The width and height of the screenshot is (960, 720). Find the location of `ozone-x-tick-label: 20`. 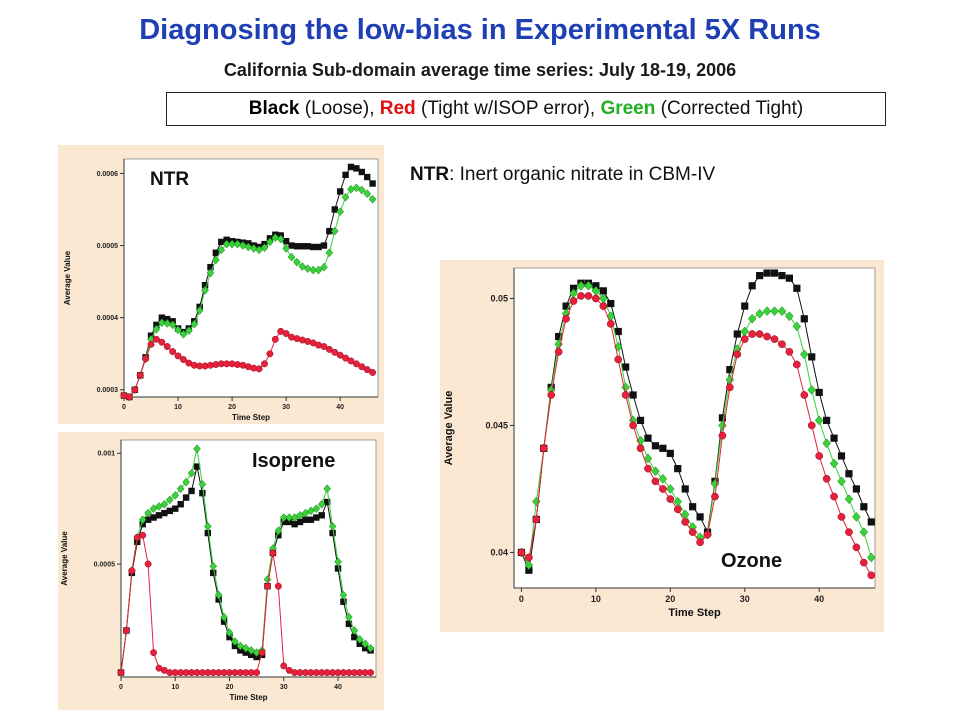

ozone-x-tick-label: 20 is located at coordinates (670, 599).